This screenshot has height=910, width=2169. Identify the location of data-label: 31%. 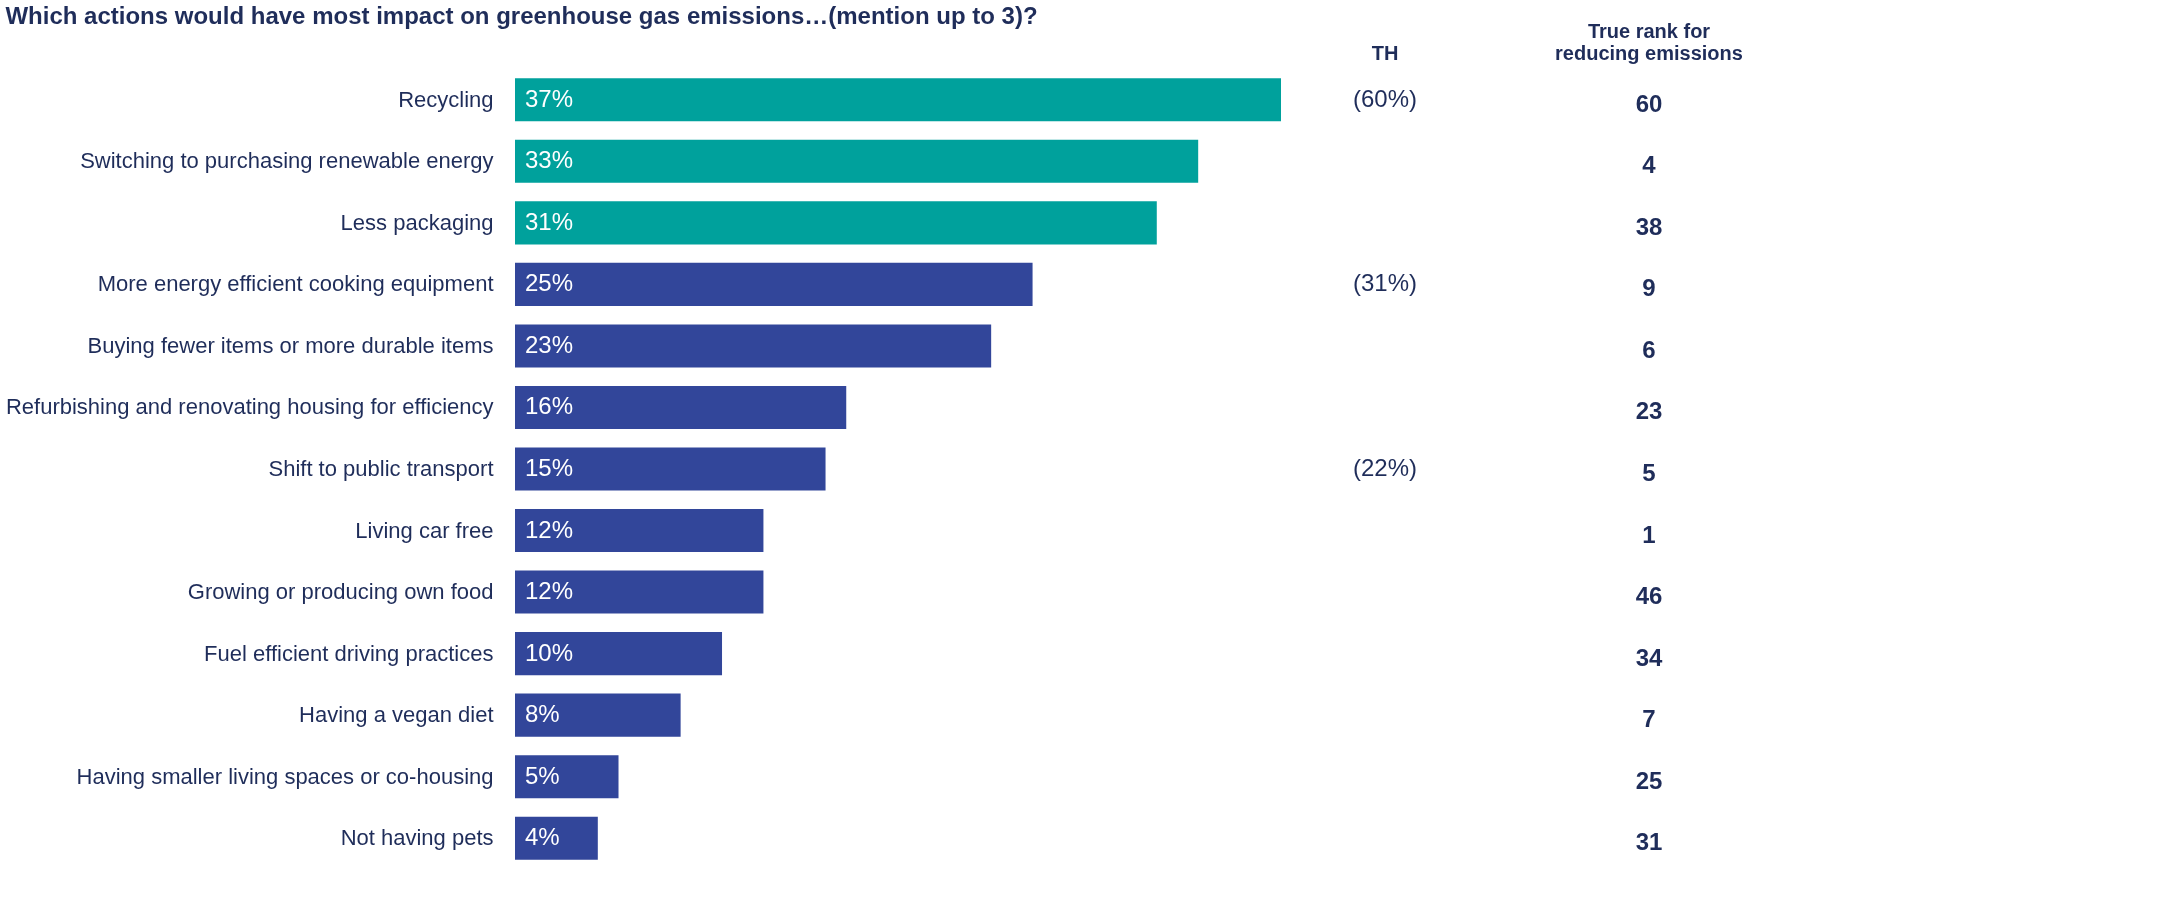
(549, 221).